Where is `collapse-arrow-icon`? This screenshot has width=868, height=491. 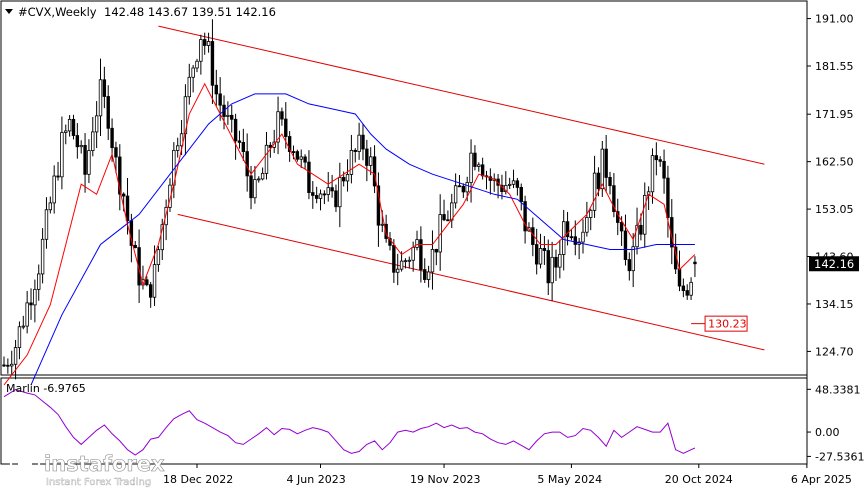
collapse-arrow-icon is located at coordinates (9, 11).